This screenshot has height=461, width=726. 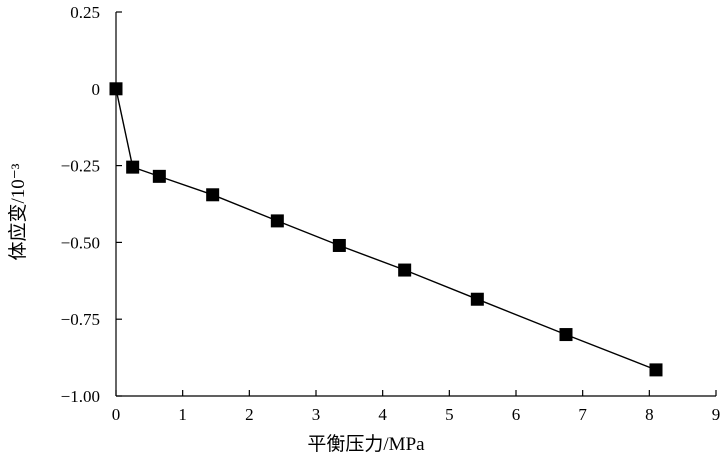 I want to click on y-tick-label: −0.25, so click(x=80, y=166).